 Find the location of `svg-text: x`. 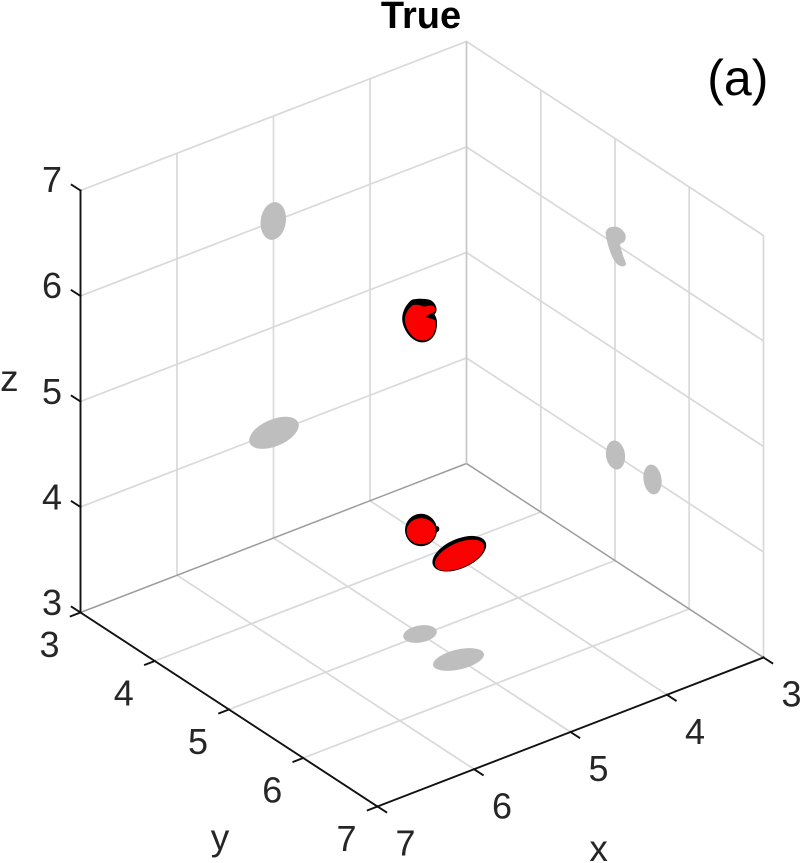

svg-text: x is located at coordinates (598, 845).